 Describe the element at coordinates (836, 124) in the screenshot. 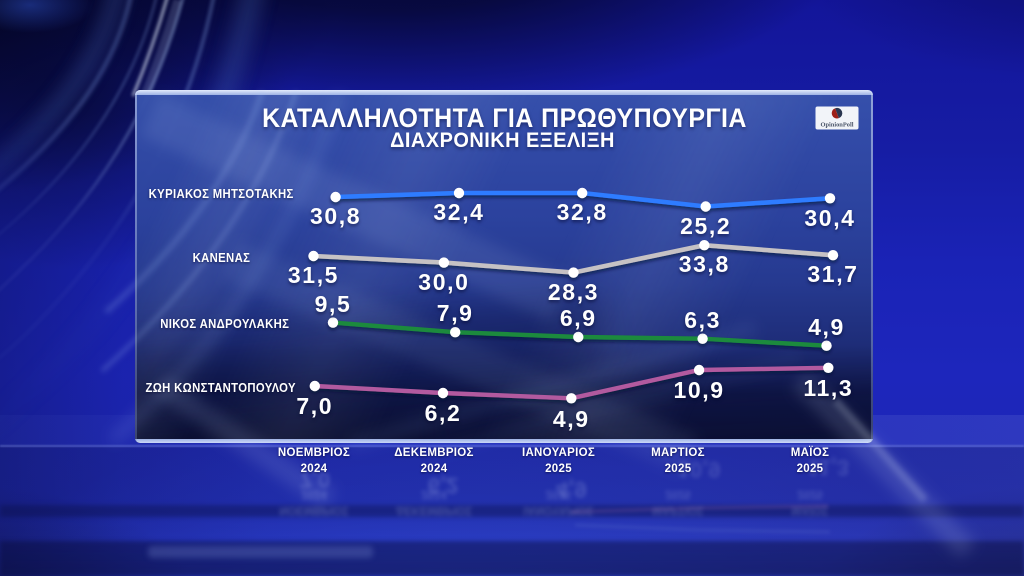

I see `svg-text: OpinionPoll` at that location.